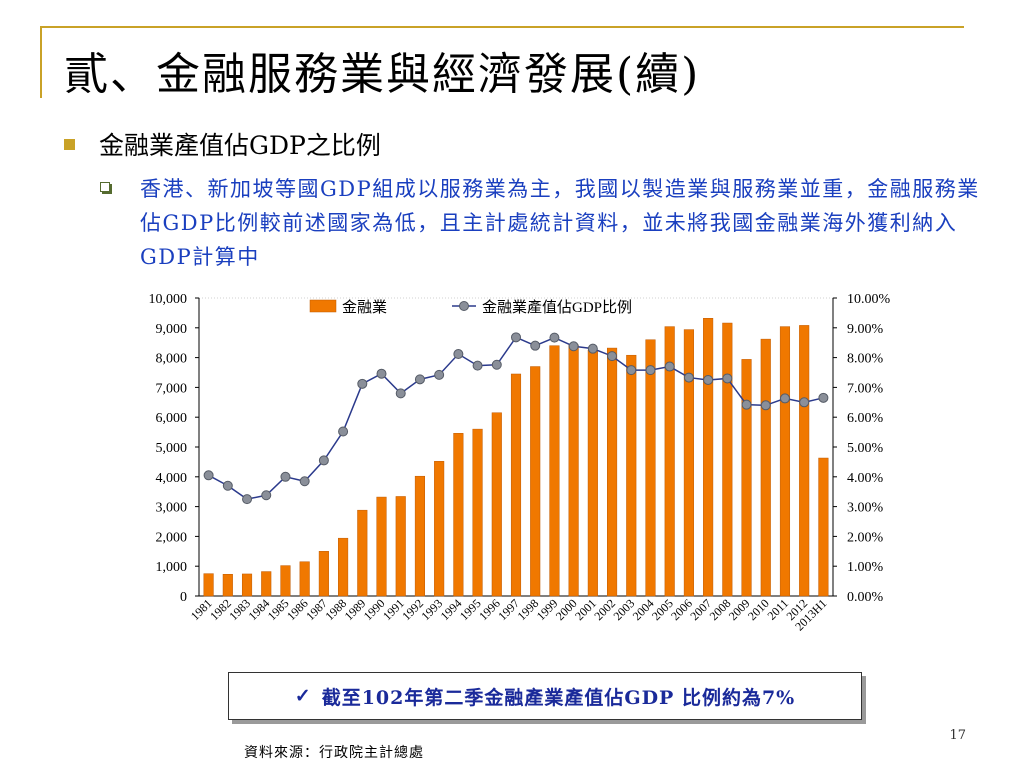 This screenshot has width=1024, height=768. I want to click on legend-swatch-gdp-ratio-marker, so click(464, 306).